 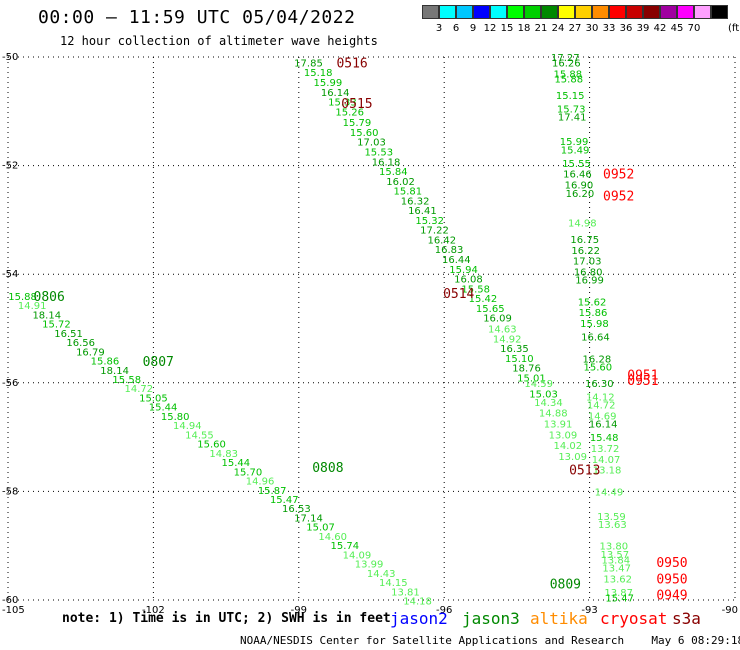 I want to click on legend-satellite-jason2: jason2, so click(x=419, y=618).